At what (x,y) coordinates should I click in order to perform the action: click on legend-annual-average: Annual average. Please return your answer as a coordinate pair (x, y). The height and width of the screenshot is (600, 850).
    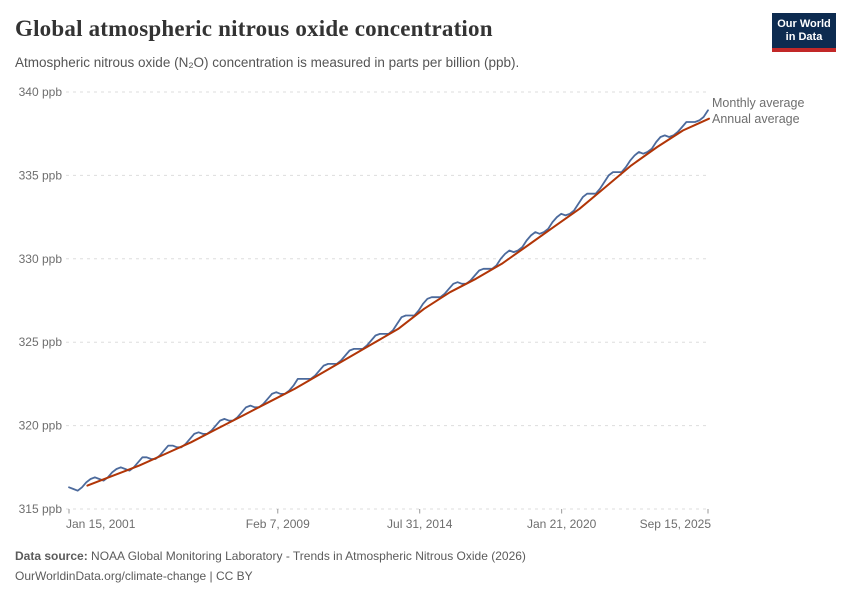
    Looking at the image, I should click on (756, 119).